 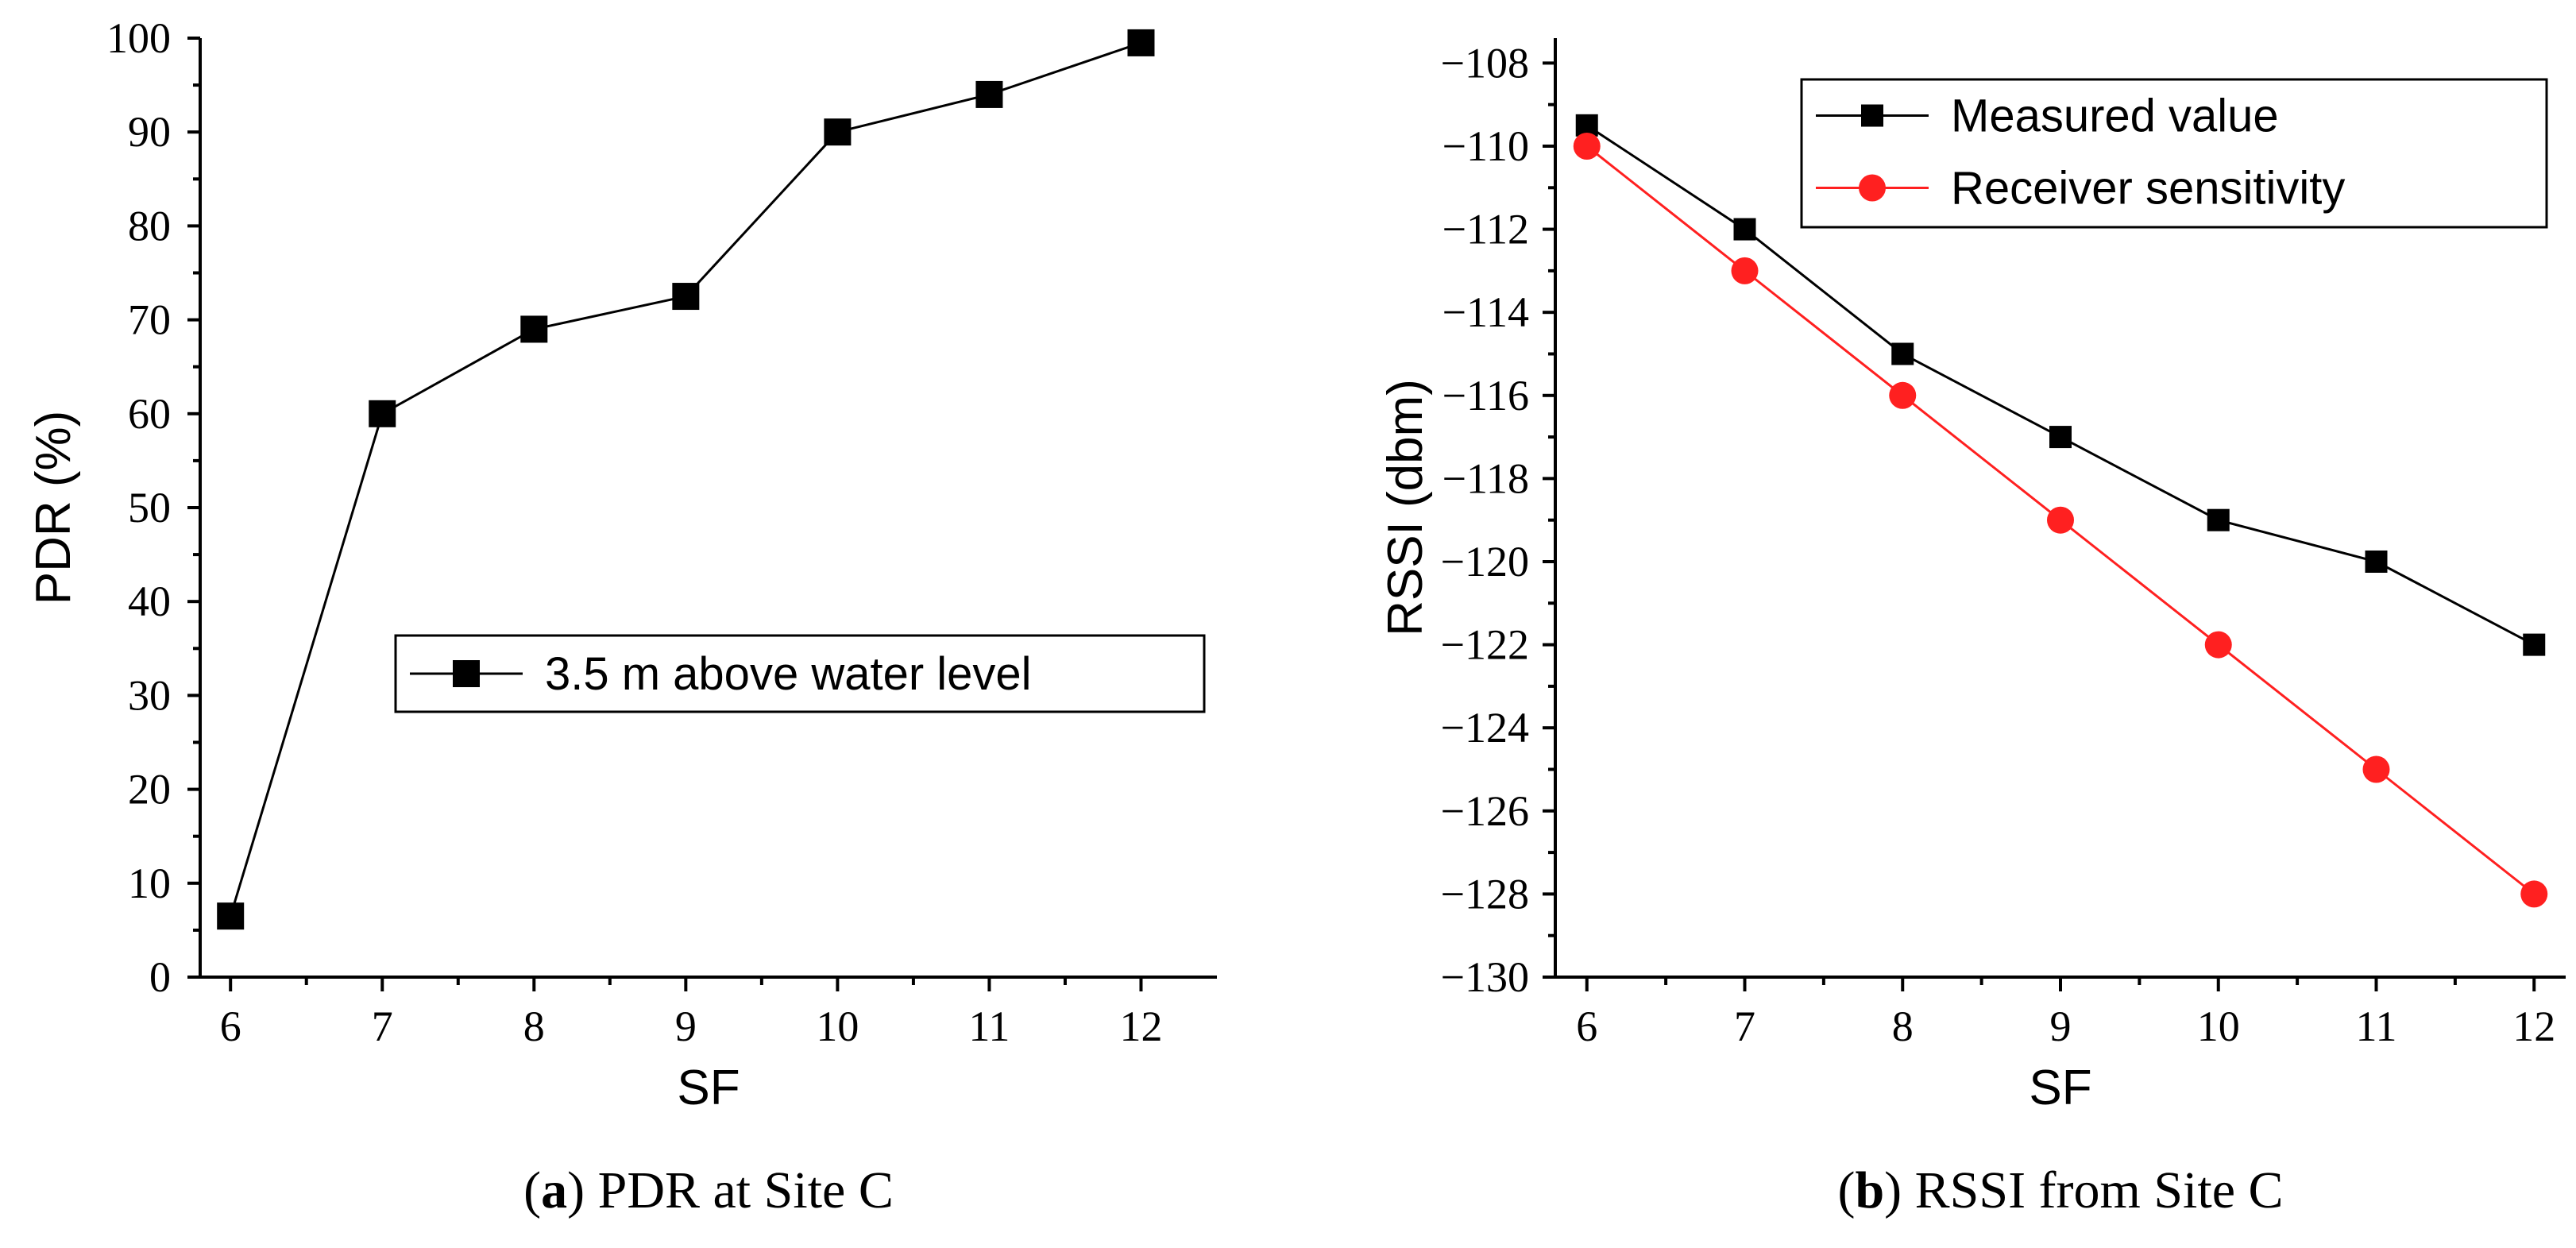 What do you see at coordinates (1485, 894) in the screenshot?
I see `y-tick-label: −128` at bounding box center [1485, 894].